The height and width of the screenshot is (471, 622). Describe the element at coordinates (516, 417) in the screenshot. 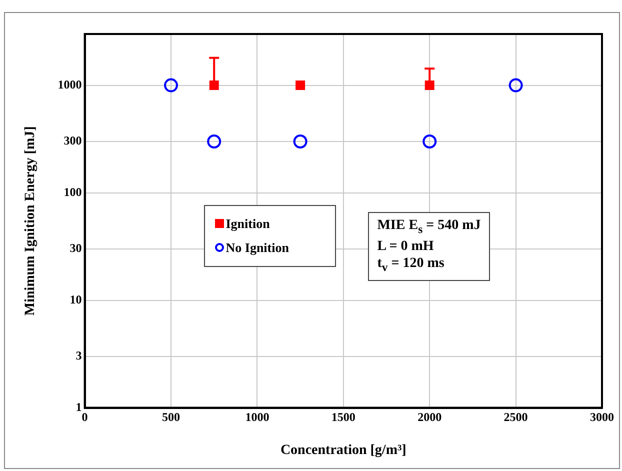

I see `x-tick-label: 2500` at that location.